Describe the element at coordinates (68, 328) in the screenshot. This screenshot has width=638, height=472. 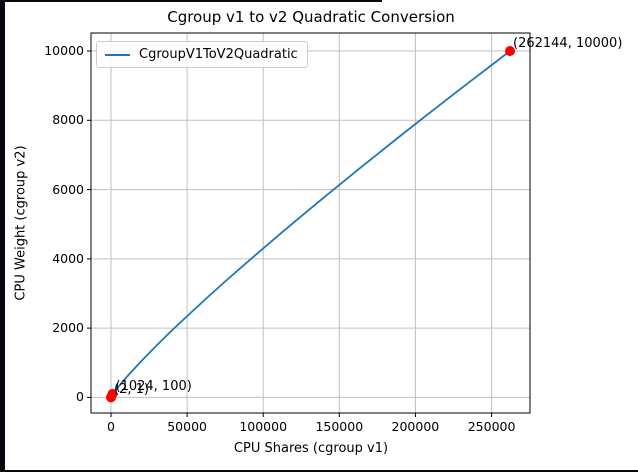
I see `y-tick-label: 2000` at that location.